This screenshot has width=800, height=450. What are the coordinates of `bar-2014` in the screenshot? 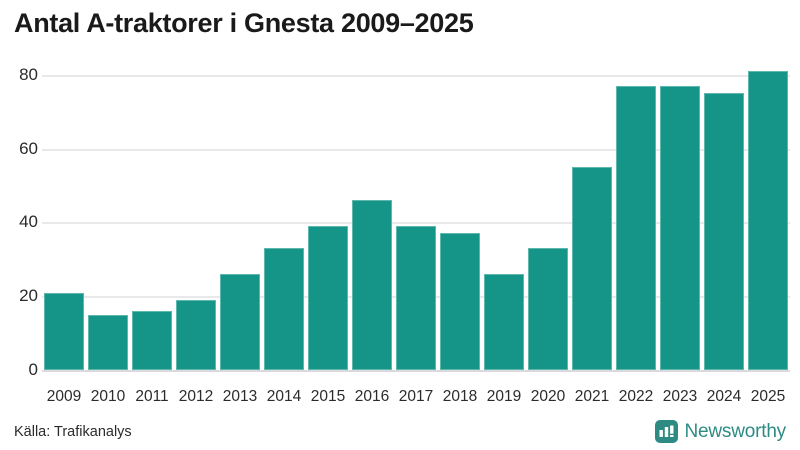 It's located at (284, 309).